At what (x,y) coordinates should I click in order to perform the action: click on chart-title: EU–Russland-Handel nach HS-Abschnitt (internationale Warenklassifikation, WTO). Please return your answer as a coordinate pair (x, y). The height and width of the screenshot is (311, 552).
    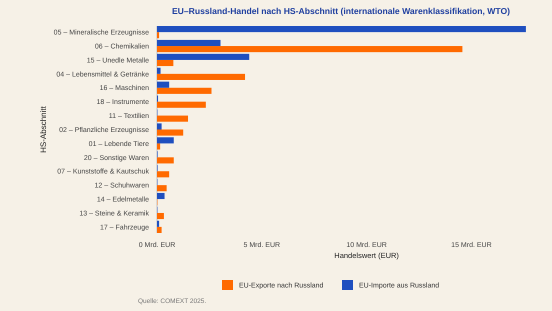
    Looking at the image, I should click on (341, 11).